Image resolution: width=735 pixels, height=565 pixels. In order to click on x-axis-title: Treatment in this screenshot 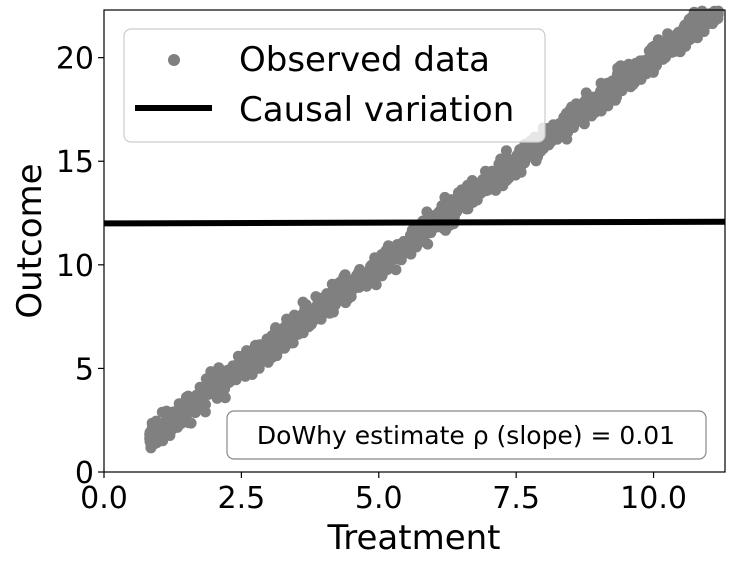, I will do `click(413, 538)`.